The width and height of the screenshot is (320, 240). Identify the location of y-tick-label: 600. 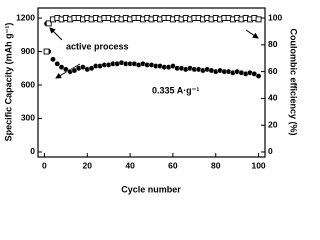
(28, 84).